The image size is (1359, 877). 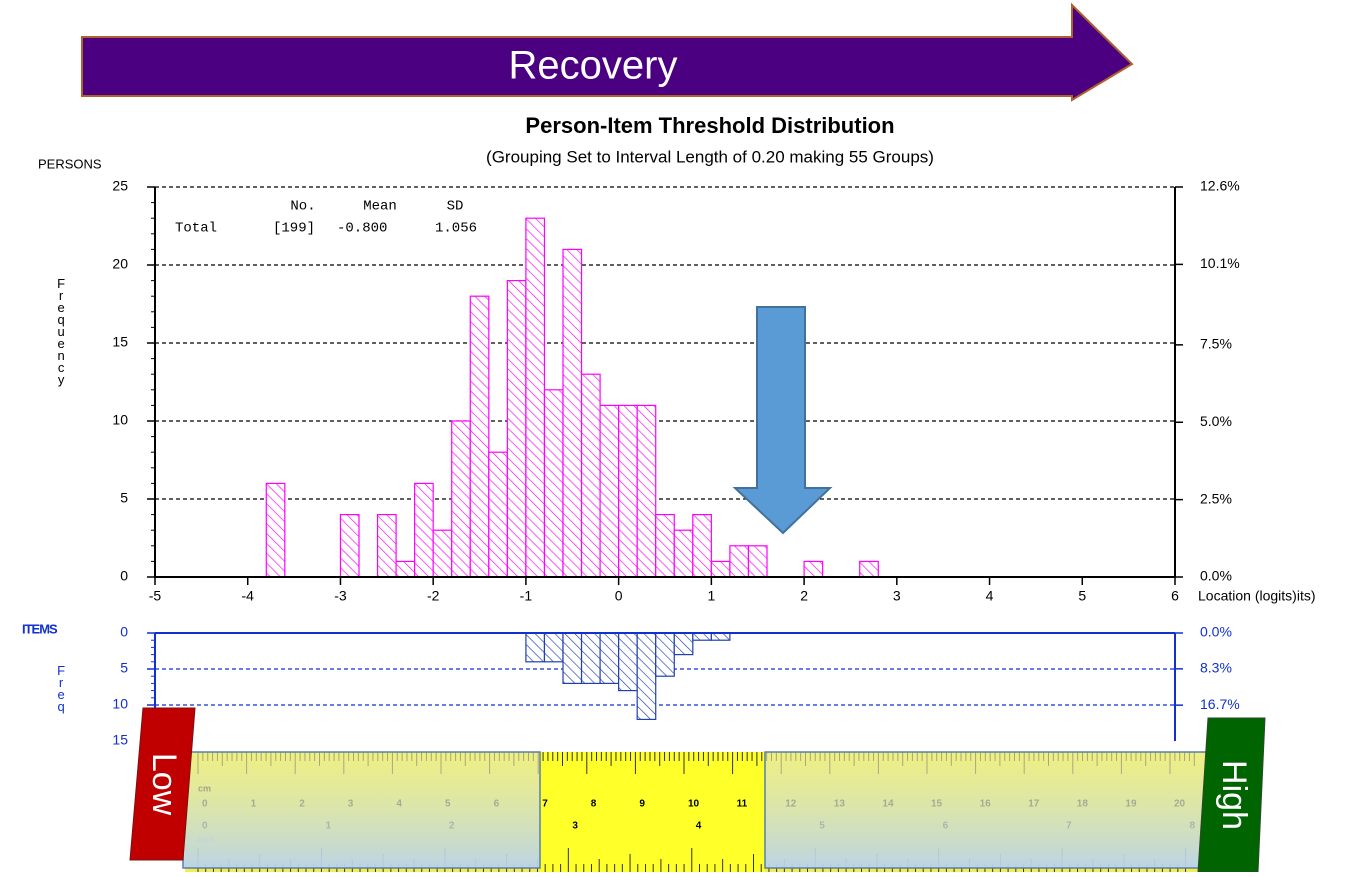 I want to click on banner-arrow, so click(x=607, y=52).